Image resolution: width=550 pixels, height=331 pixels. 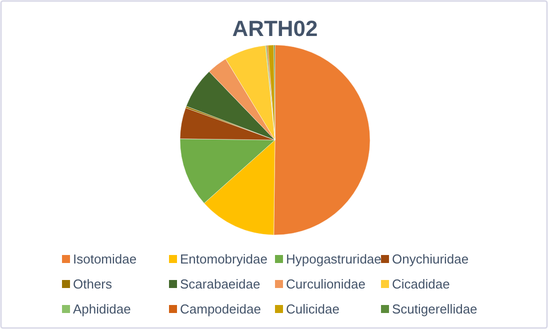 I want to click on legend-label: Campodeidae, so click(x=220, y=309).